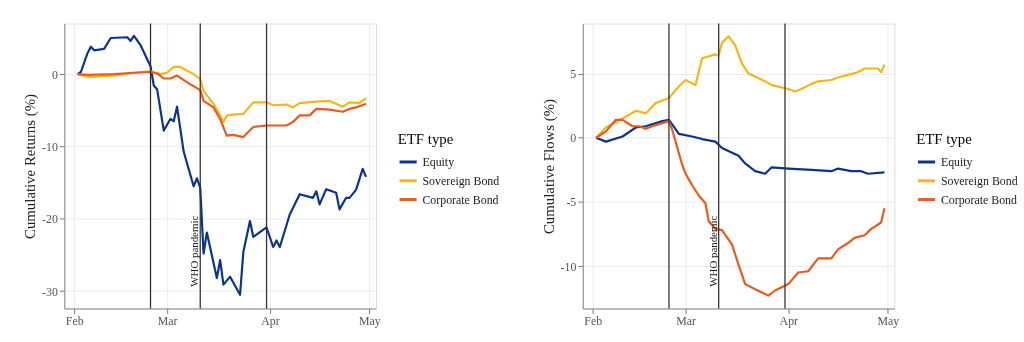  I want to click on y-tick-label: -20, so click(50, 219).